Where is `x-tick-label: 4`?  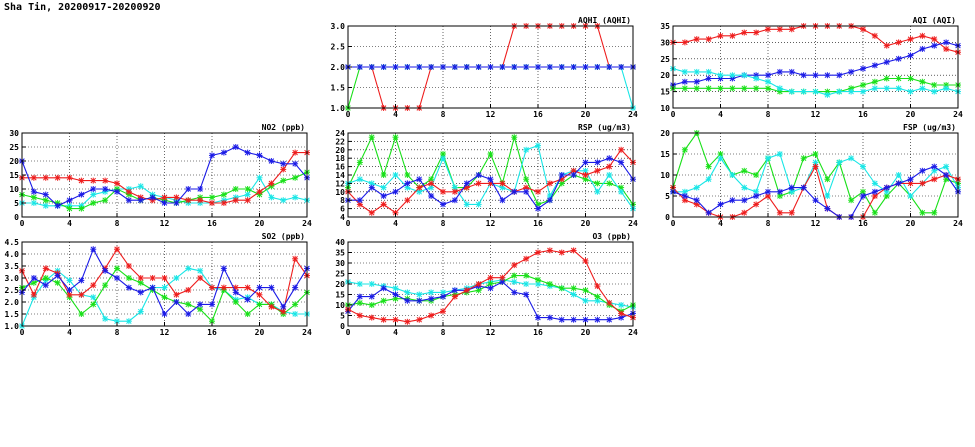
x-tick-label: 4 is located at coordinates (69, 223).